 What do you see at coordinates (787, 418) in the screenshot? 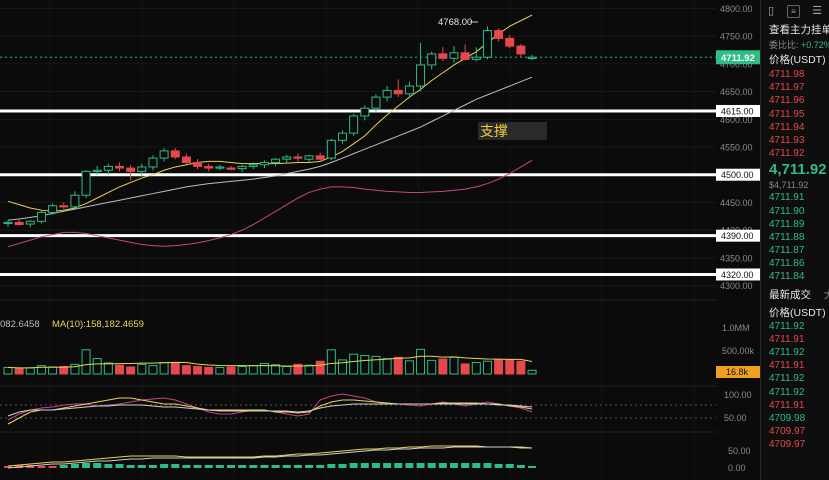
I see `trade-row: 4709.98` at bounding box center [787, 418].